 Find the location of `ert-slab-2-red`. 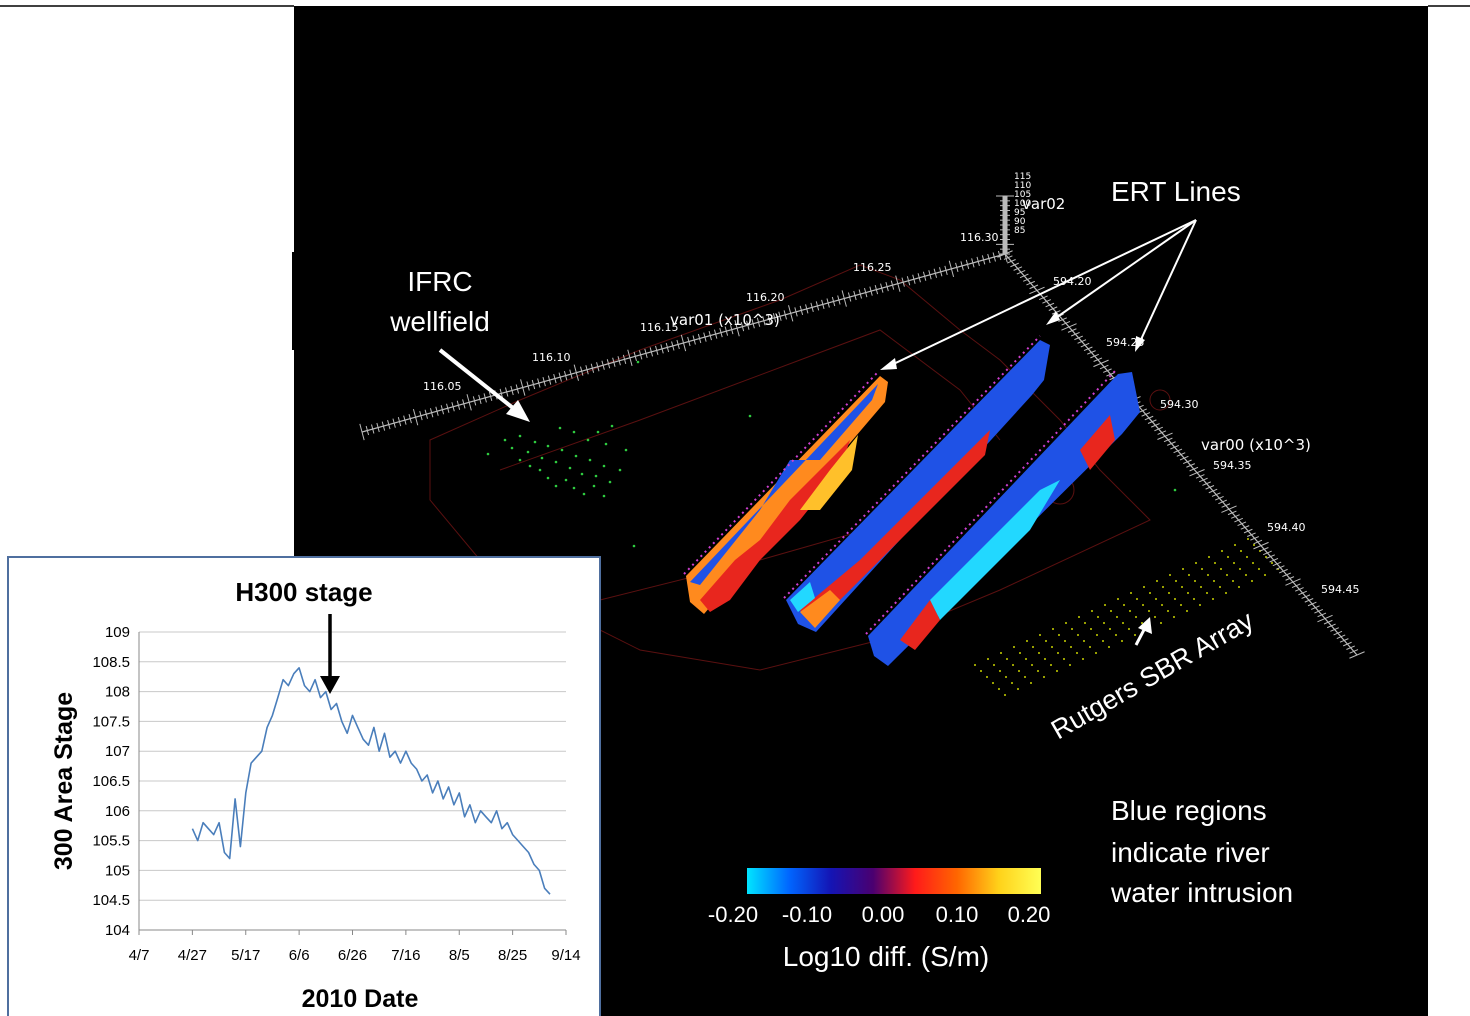

ert-slab-2-red is located at coordinates (895, 527).